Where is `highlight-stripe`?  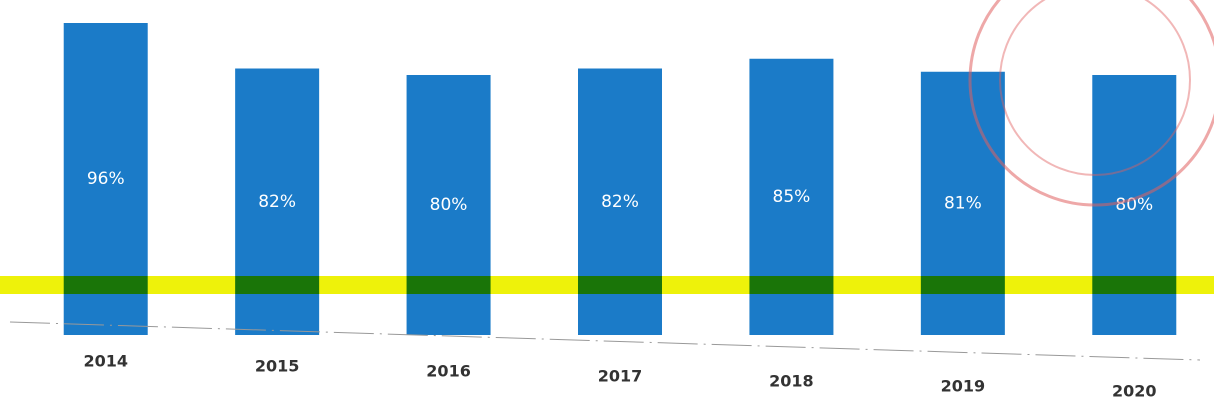 highlight-stripe is located at coordinates (607, 285).